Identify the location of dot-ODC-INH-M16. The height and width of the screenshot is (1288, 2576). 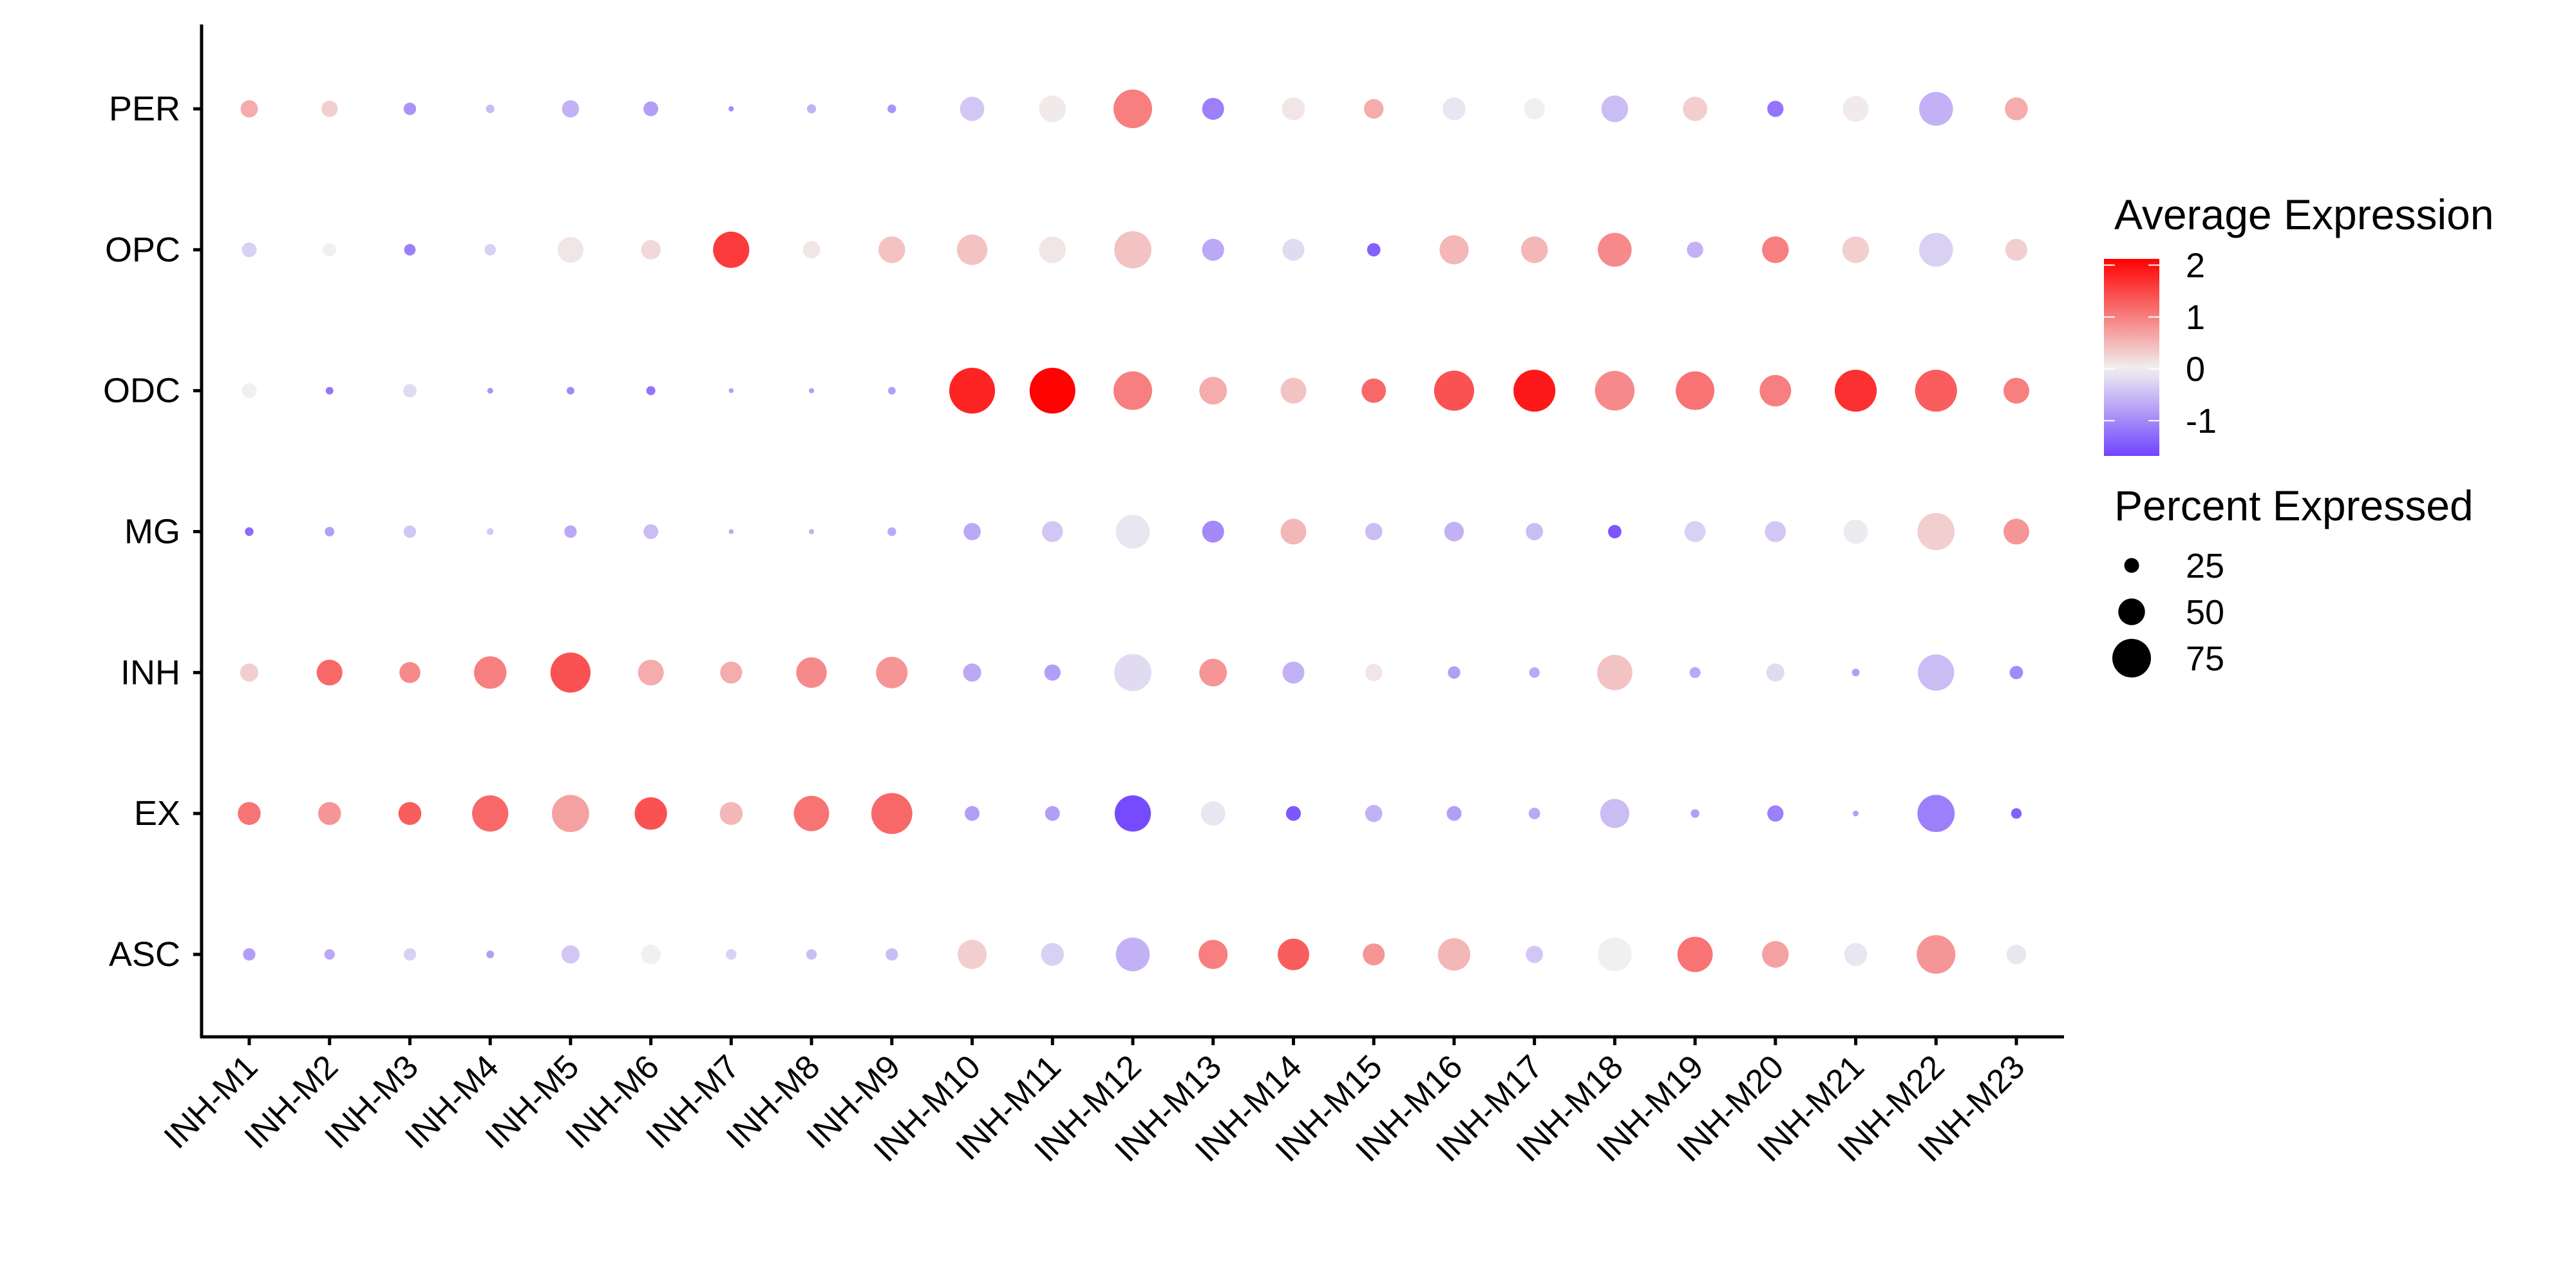
(1454, 390).